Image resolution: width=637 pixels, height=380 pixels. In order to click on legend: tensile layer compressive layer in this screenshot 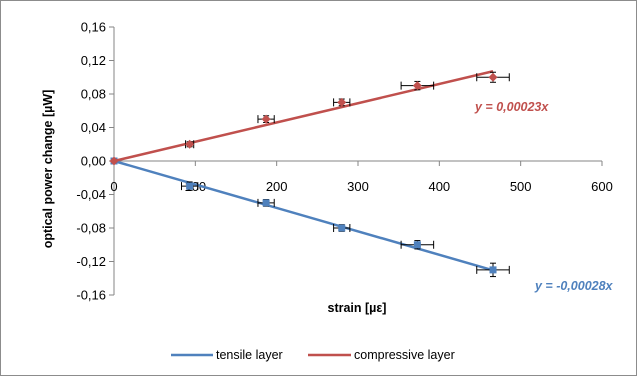, I will do `click(313, 355)`.